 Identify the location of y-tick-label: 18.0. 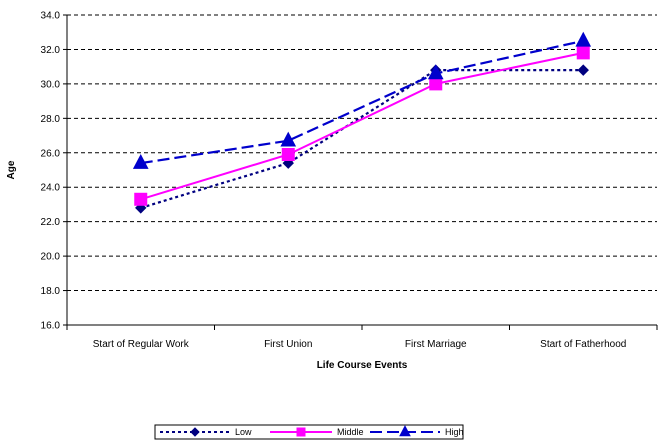
(51, 291).